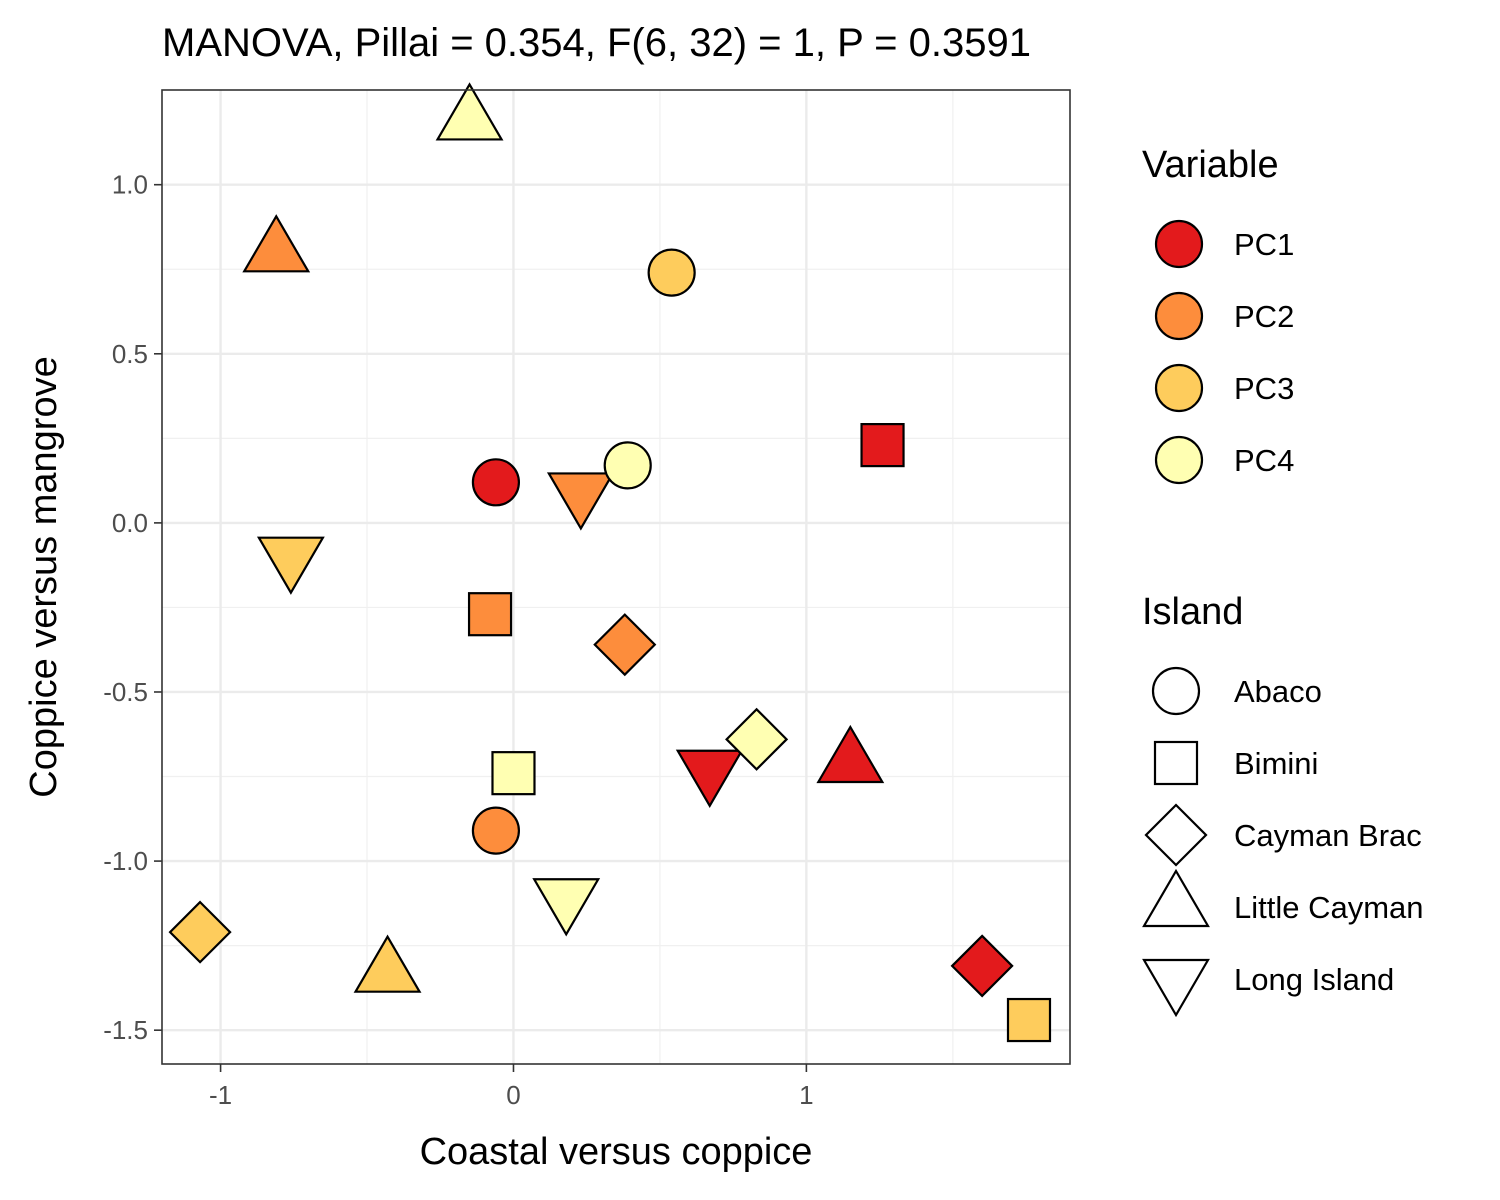 This screenshot has height=1200, width=1500. I want to click on point-pc2-long-island, so click(580, 501).